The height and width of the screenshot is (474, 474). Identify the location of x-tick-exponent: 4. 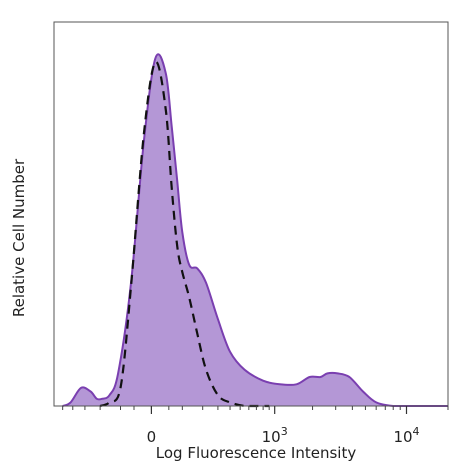
(416, 431).